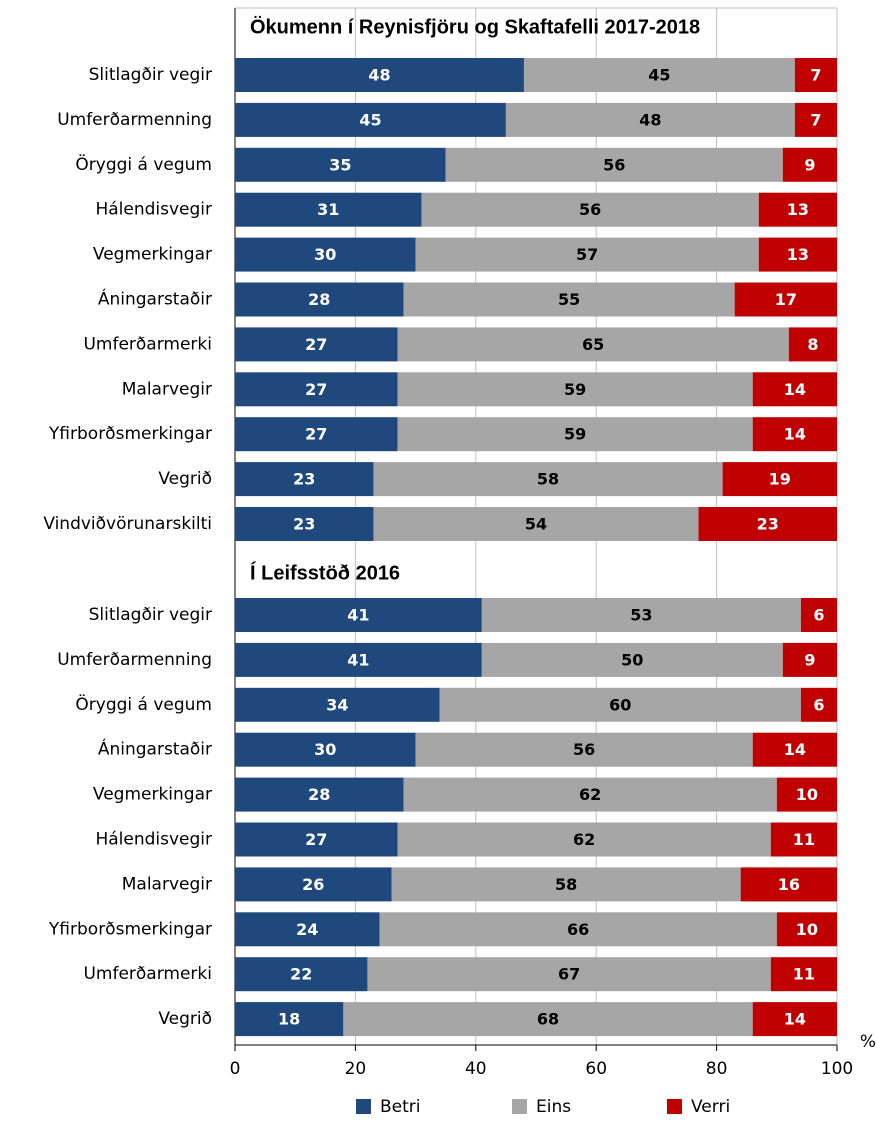 This screenshot has height=1129, width=877. I want to click on value-label: 31, so click(328, 209).